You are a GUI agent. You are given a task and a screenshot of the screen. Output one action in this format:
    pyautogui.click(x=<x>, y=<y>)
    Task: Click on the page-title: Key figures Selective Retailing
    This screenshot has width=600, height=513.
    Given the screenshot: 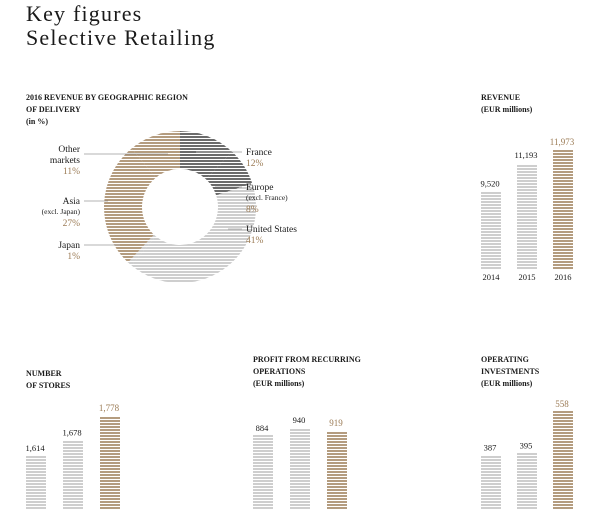 What is the action you would take?
    pyautogui.click(x=121, y=26)
    